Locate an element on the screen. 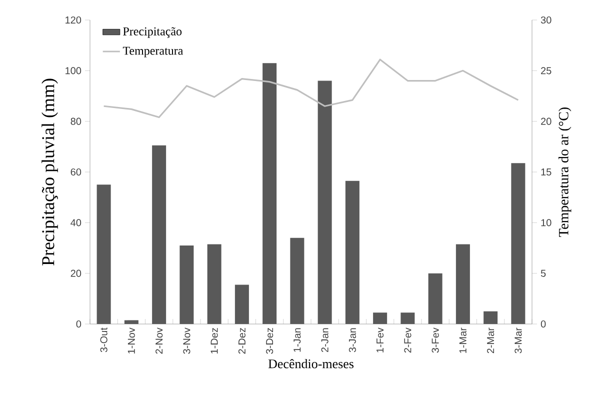 This screenshot has width=614, height=413. y2-tick-label: 15 is located at coordinates (546, 172).